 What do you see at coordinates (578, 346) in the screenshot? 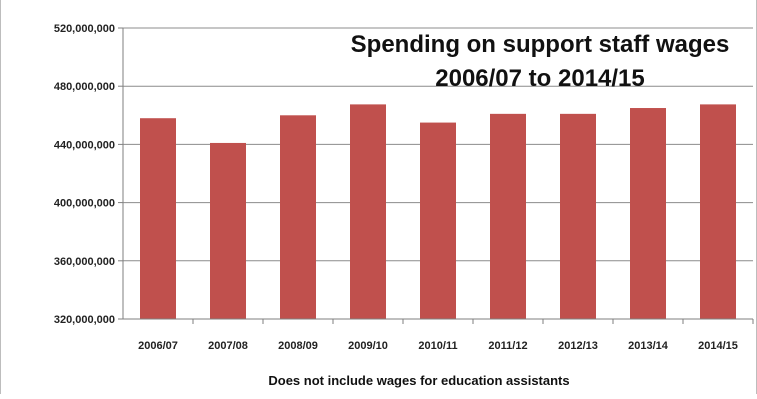
I see `x-tick-label: 2012/13` at bounding box center [578, 346].